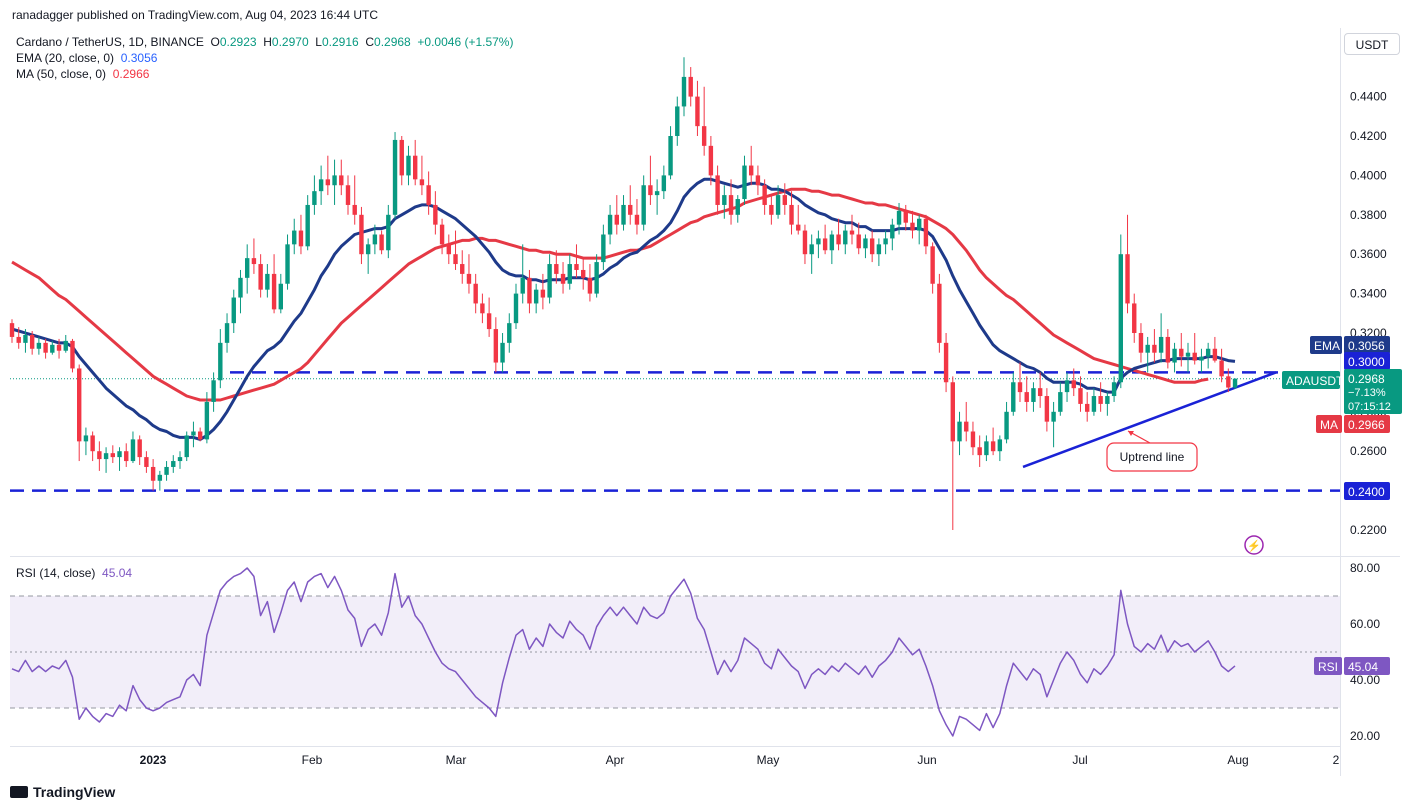 Image resolution: width=1416 pixels, height=810 pixels. What do you see at coordinates (131, 74) in the screenshot?
I see `ma-value: 0.2966` at bounding box center [131, 74].